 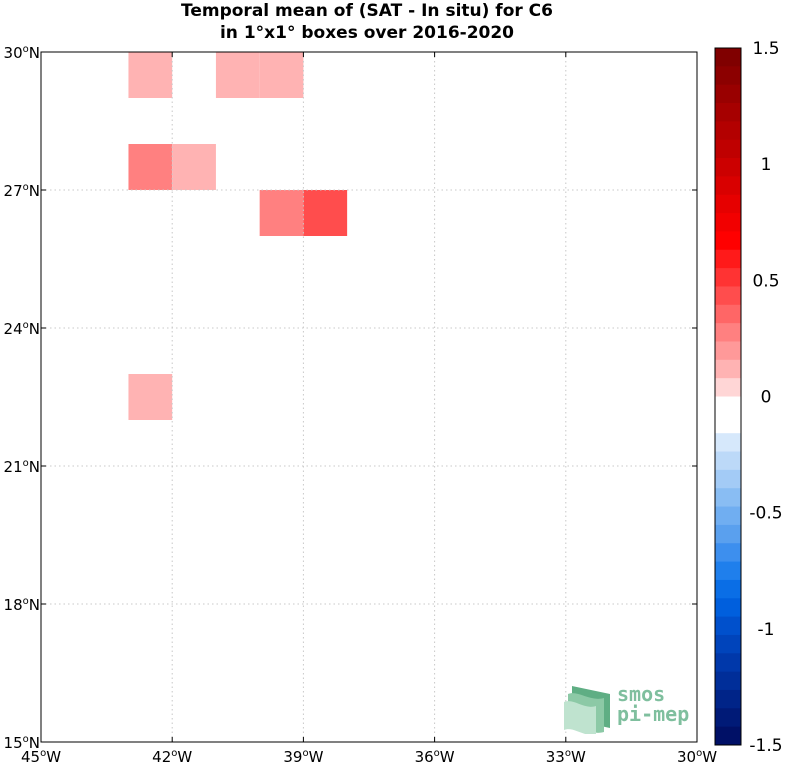 I want to click on y-tick-label-5: 30oN, so click(x=22, y=53).